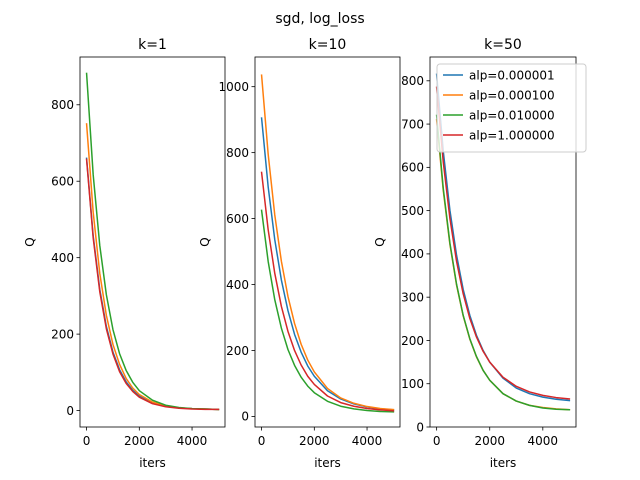 The image size is (640, 480). I want to click on y-tick-label: 700, so click(412, 124).